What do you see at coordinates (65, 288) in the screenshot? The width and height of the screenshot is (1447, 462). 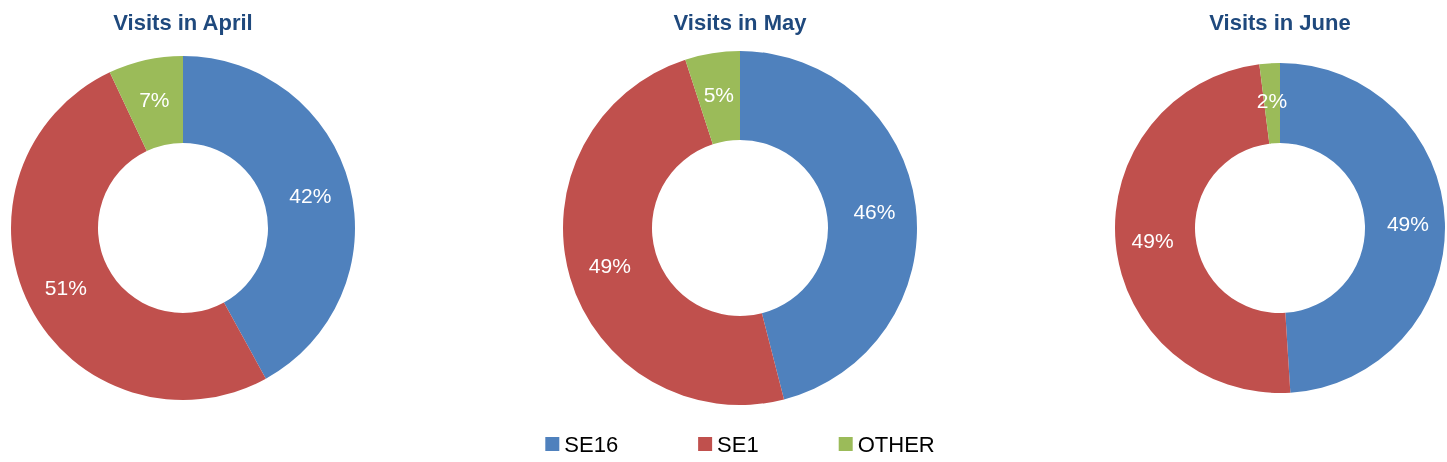 I see `data-label: 51%` at bounding box center [65, 288].